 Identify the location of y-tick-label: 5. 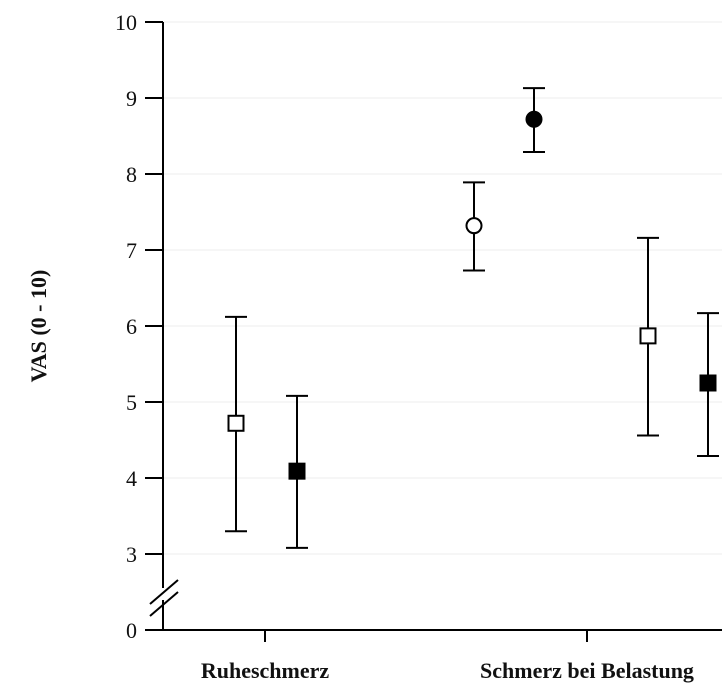
(131, 402).